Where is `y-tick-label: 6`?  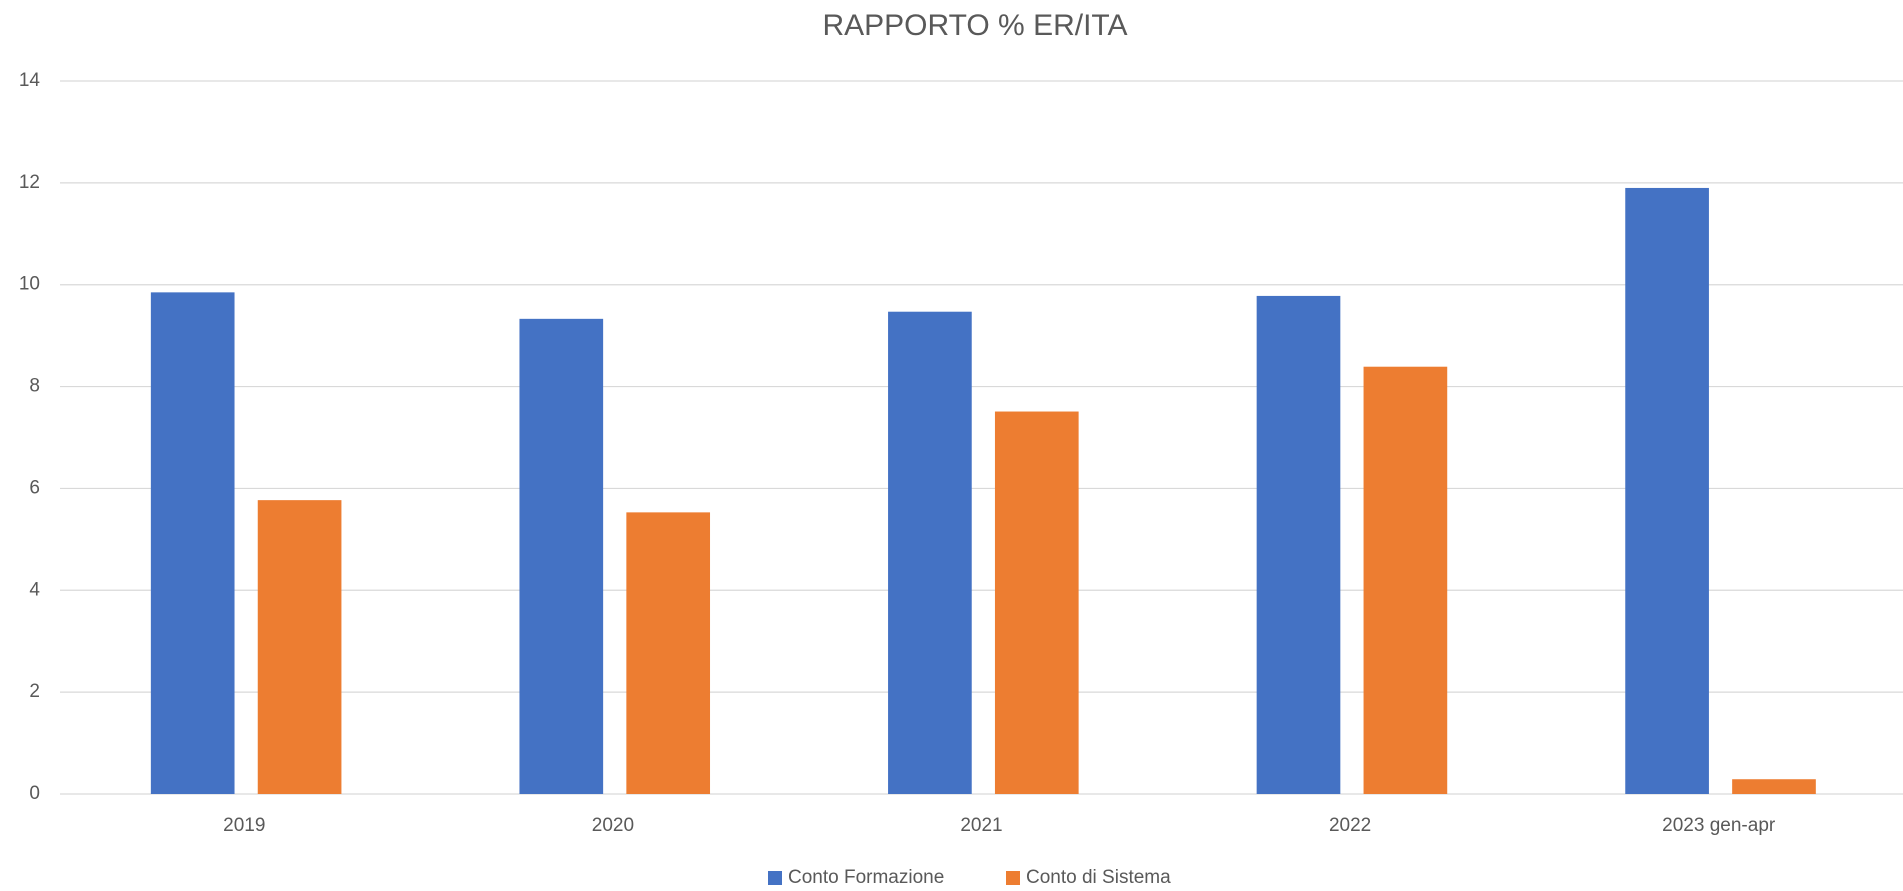 y-tick-label: 6 is located at coordinates (34, 487).